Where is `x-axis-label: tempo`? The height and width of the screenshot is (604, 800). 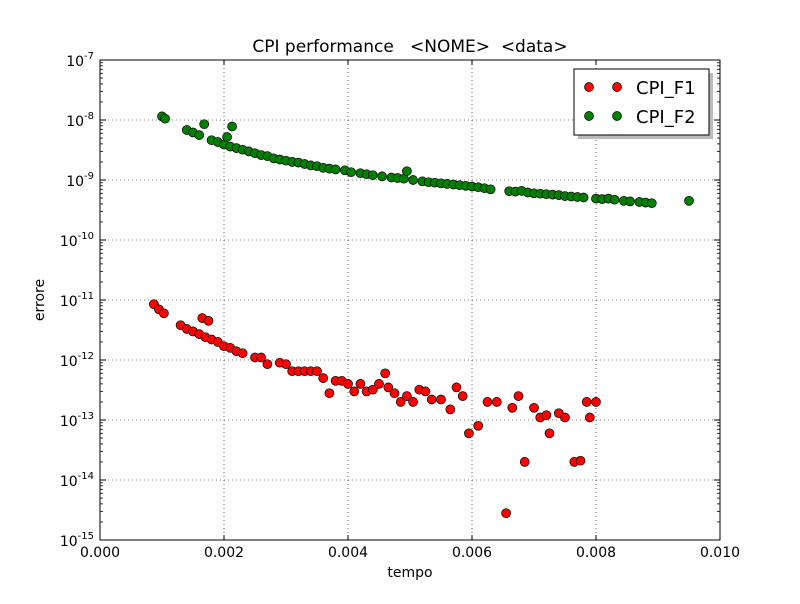
x-axis-label: tempo is located at coordinates (409, 573).